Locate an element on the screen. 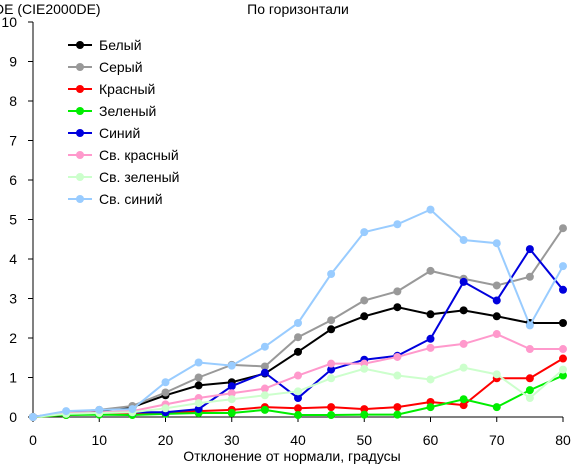 Image resolution: width=571 pixels, height=468 pixels. legend-item: Св. зеленый is located at coordinates (123, 177).